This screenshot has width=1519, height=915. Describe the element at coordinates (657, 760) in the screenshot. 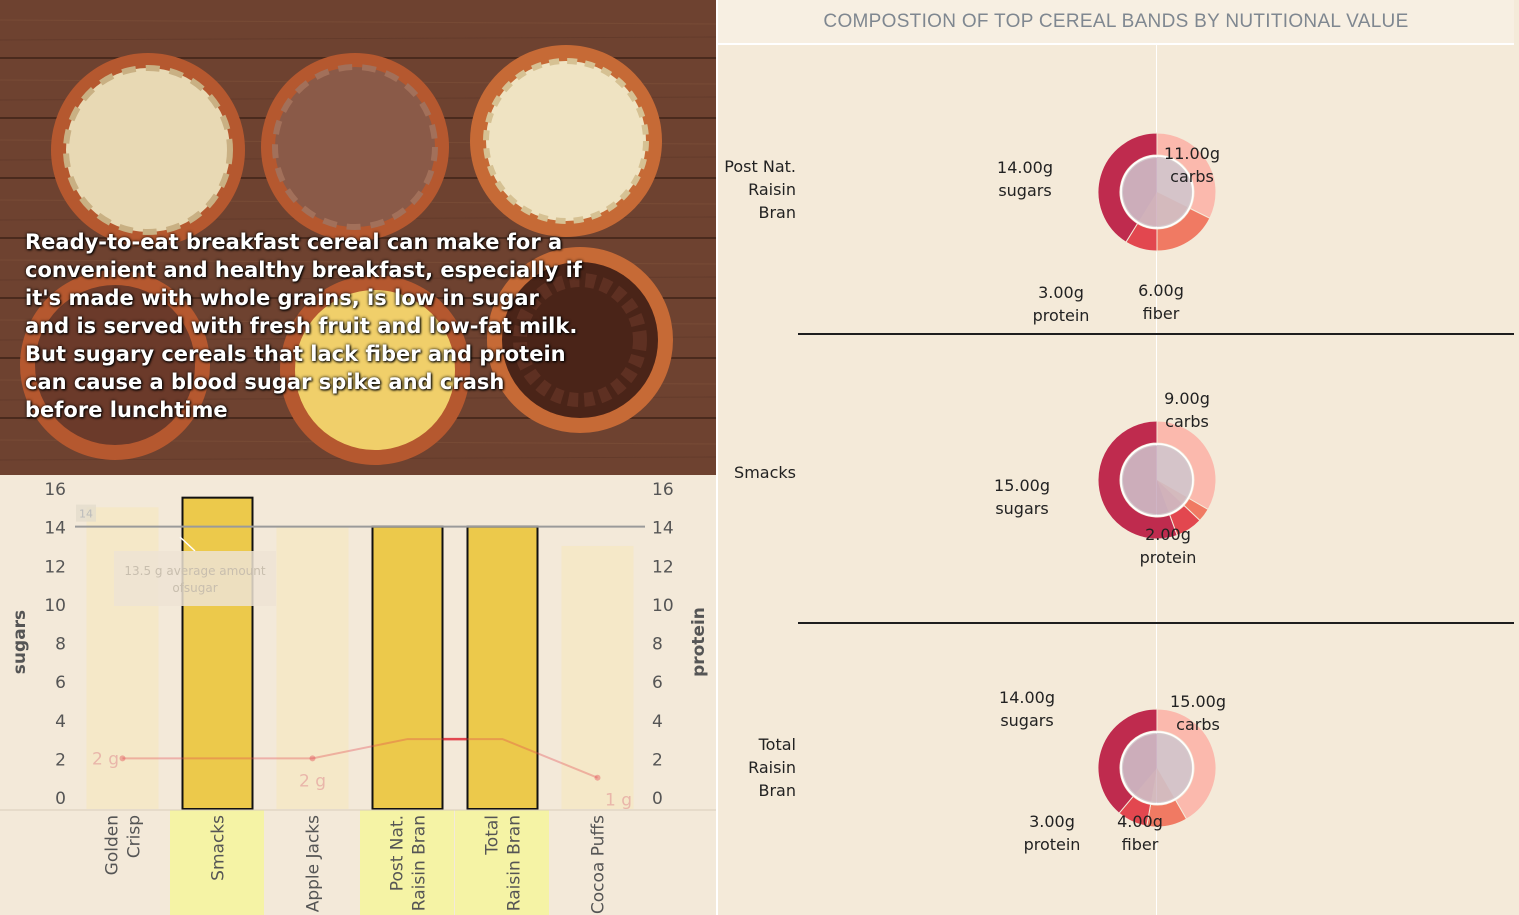

I see `y2-tick-label: 2` at that location.